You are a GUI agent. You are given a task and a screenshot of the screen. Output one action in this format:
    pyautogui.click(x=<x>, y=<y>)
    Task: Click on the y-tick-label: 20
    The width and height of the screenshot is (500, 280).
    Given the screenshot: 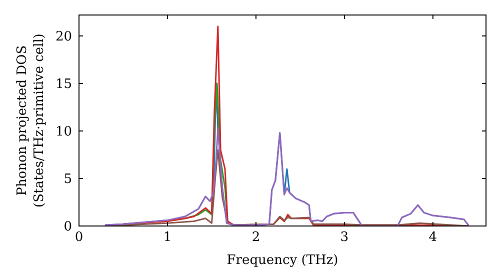 What is the action you would take?
    pyautogui.click(x=63, y=36)
    